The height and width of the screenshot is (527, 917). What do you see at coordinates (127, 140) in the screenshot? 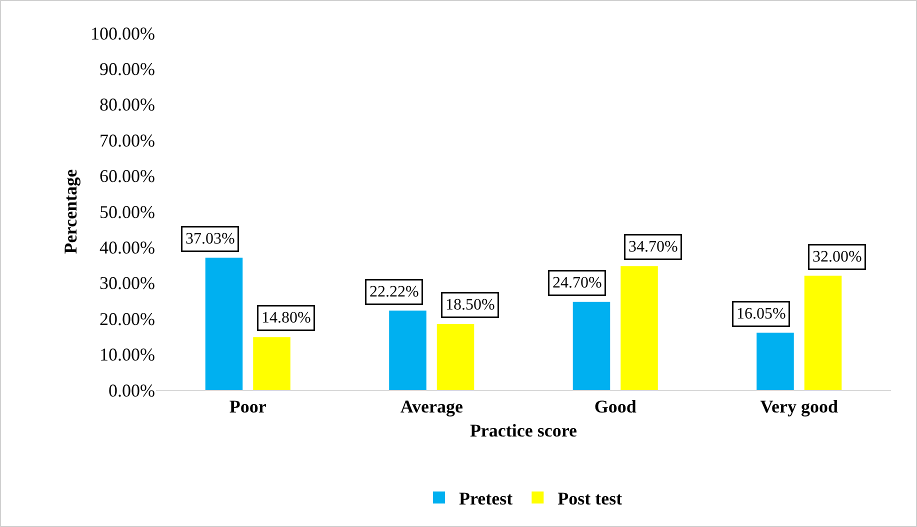
I see `y-tick-label: 70.00%` at bounding box center [127, 140].